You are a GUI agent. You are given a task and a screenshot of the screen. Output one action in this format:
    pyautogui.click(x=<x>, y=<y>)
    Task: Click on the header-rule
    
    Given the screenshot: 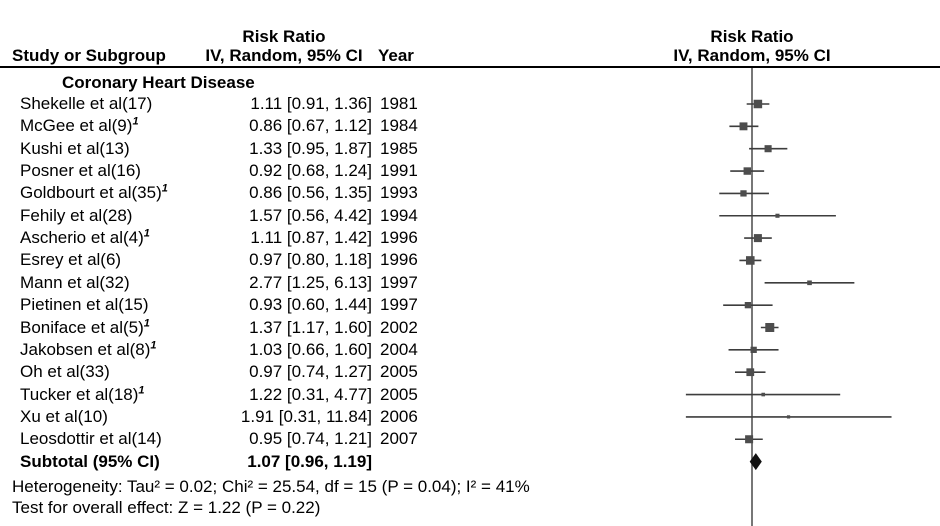 What is the action you would take?
    pyautogui.click(x=470, y=67)
    